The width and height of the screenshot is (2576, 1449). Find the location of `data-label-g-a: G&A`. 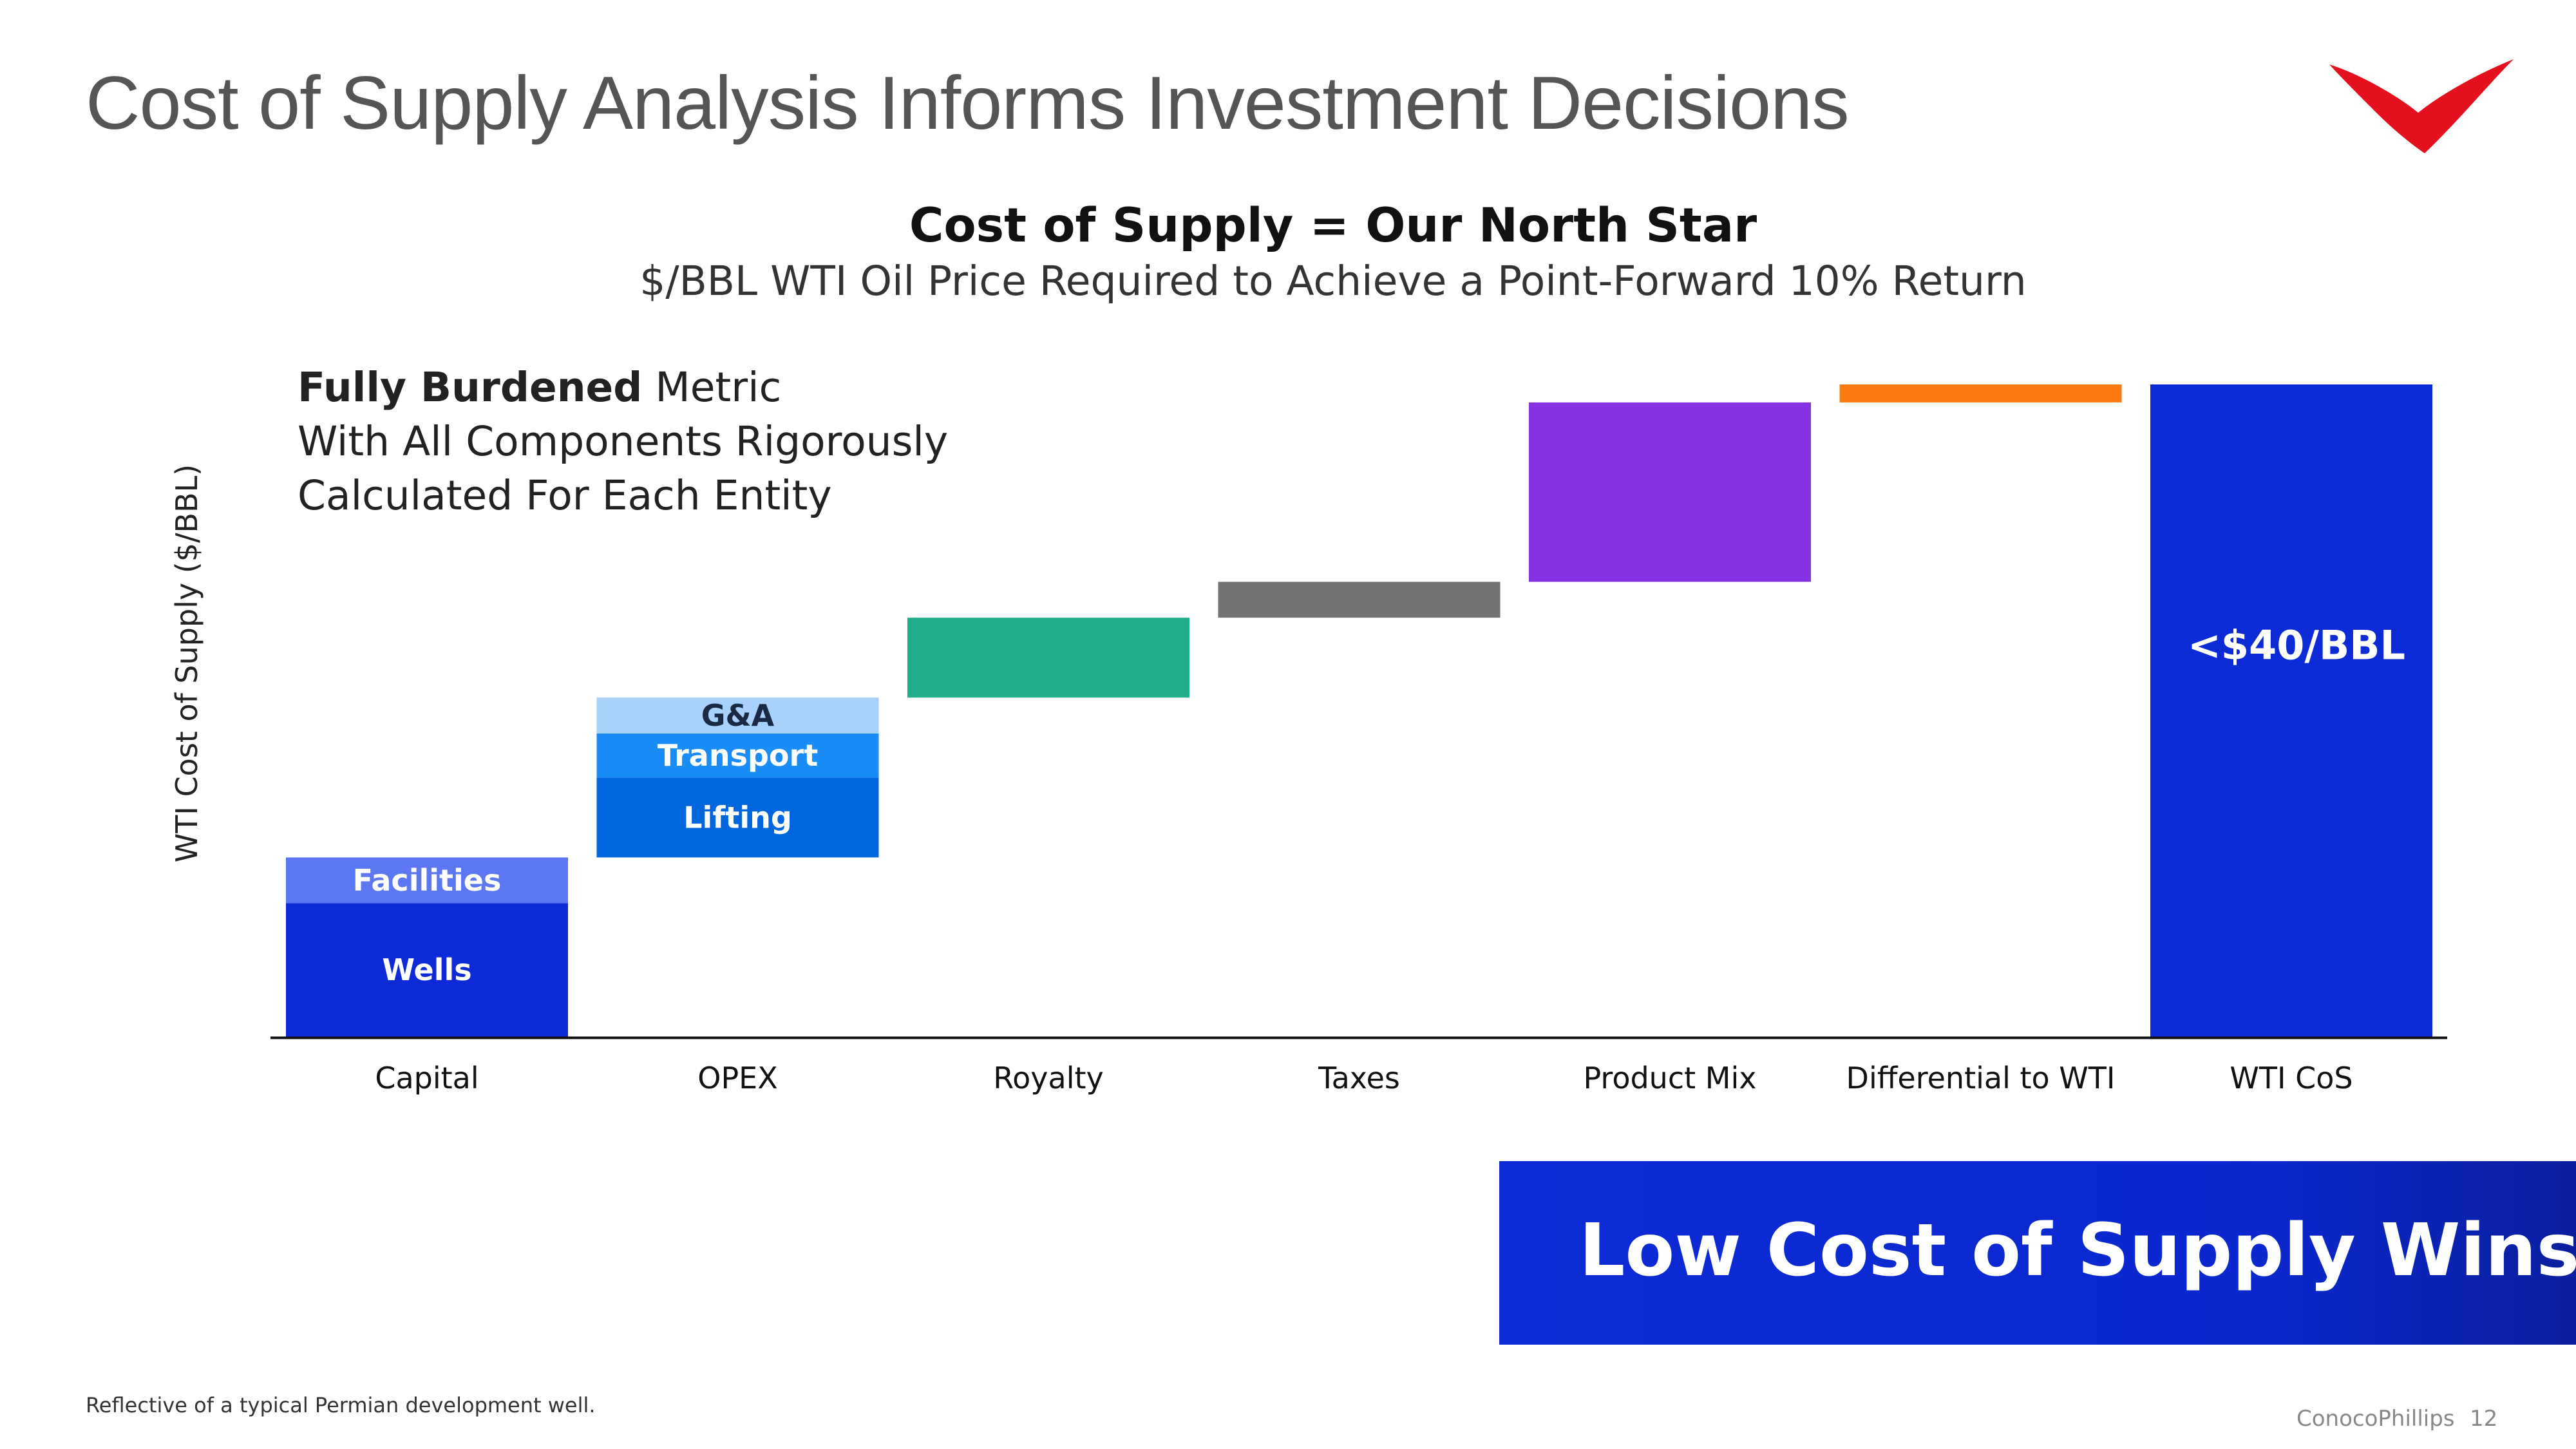

data-label-g-a: G&A is located at coordinates (738, 716).